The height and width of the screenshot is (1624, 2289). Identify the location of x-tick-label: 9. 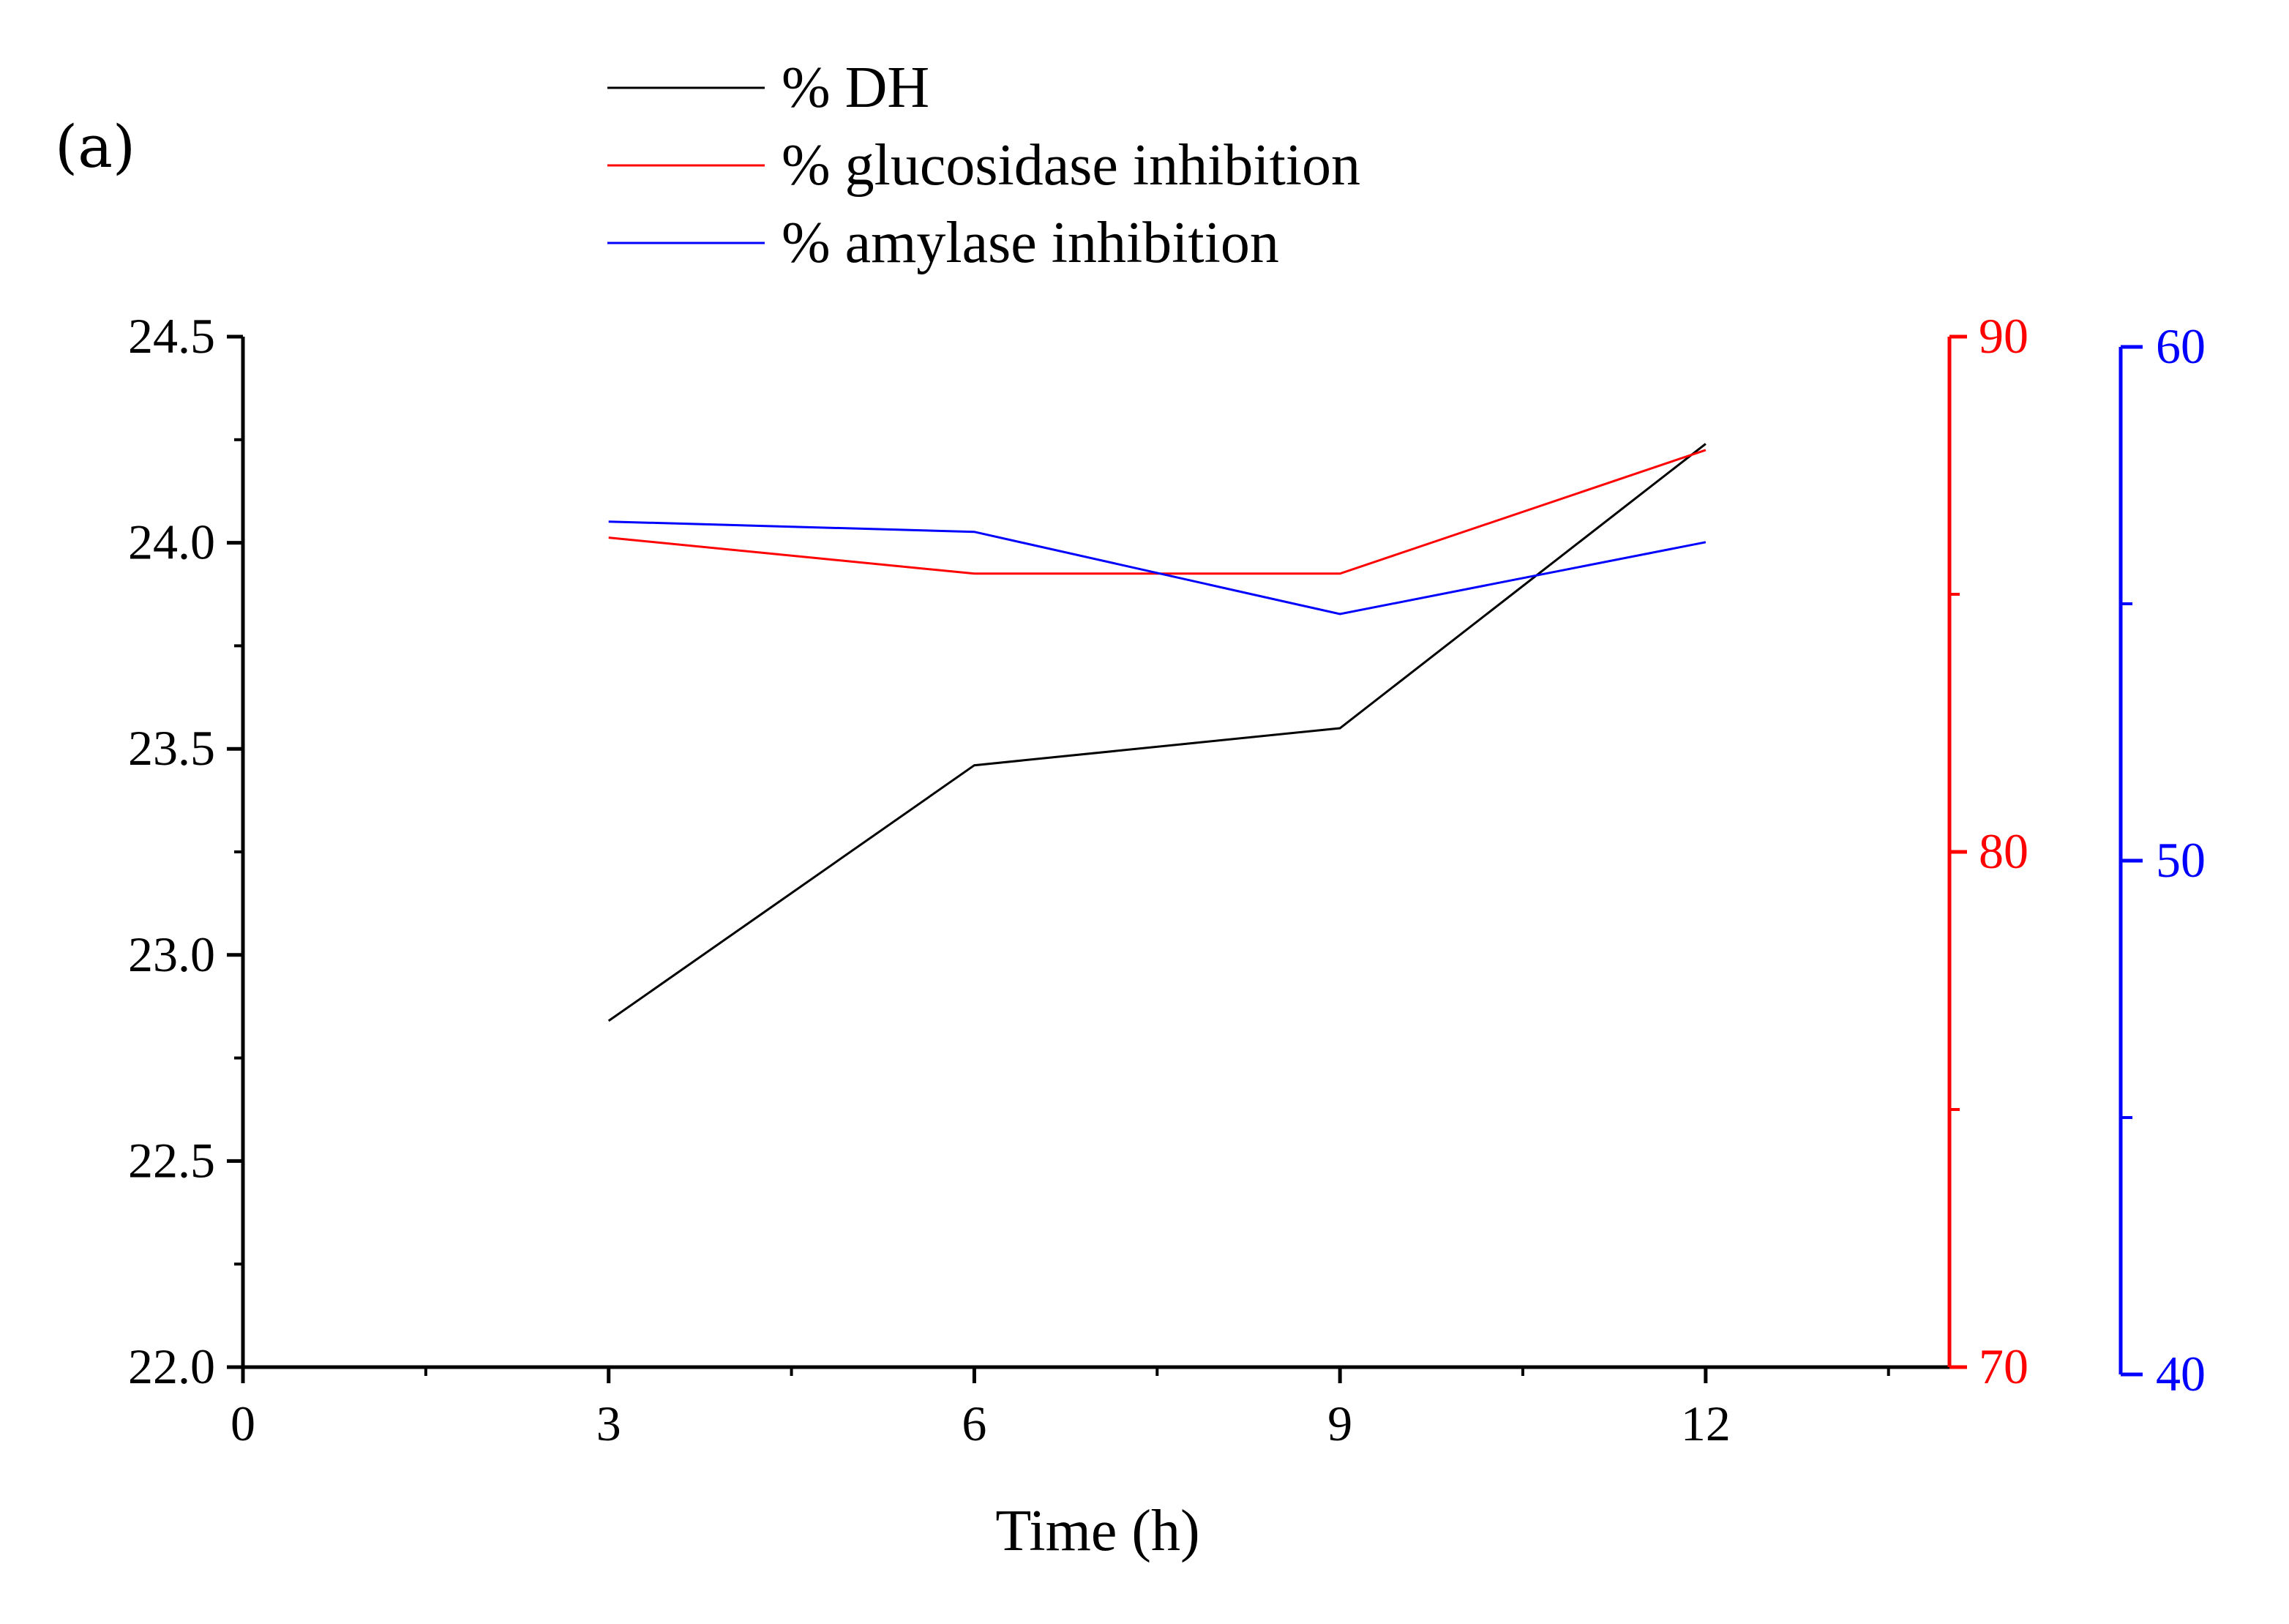
(1339, 1423).